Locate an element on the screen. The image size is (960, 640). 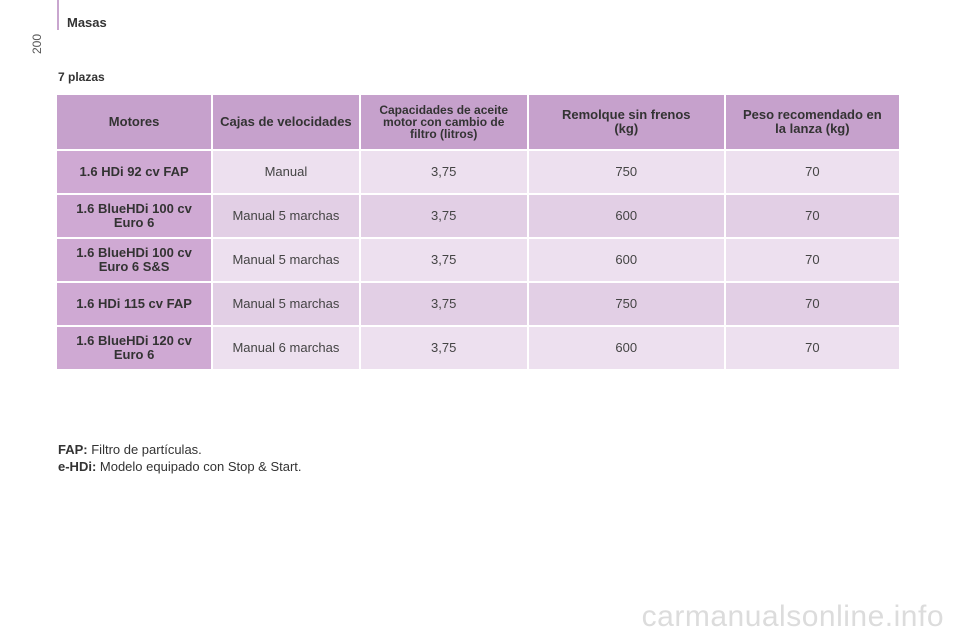
gearbox-cell: Manual 6 marchas is located at coordinates (286, 348).